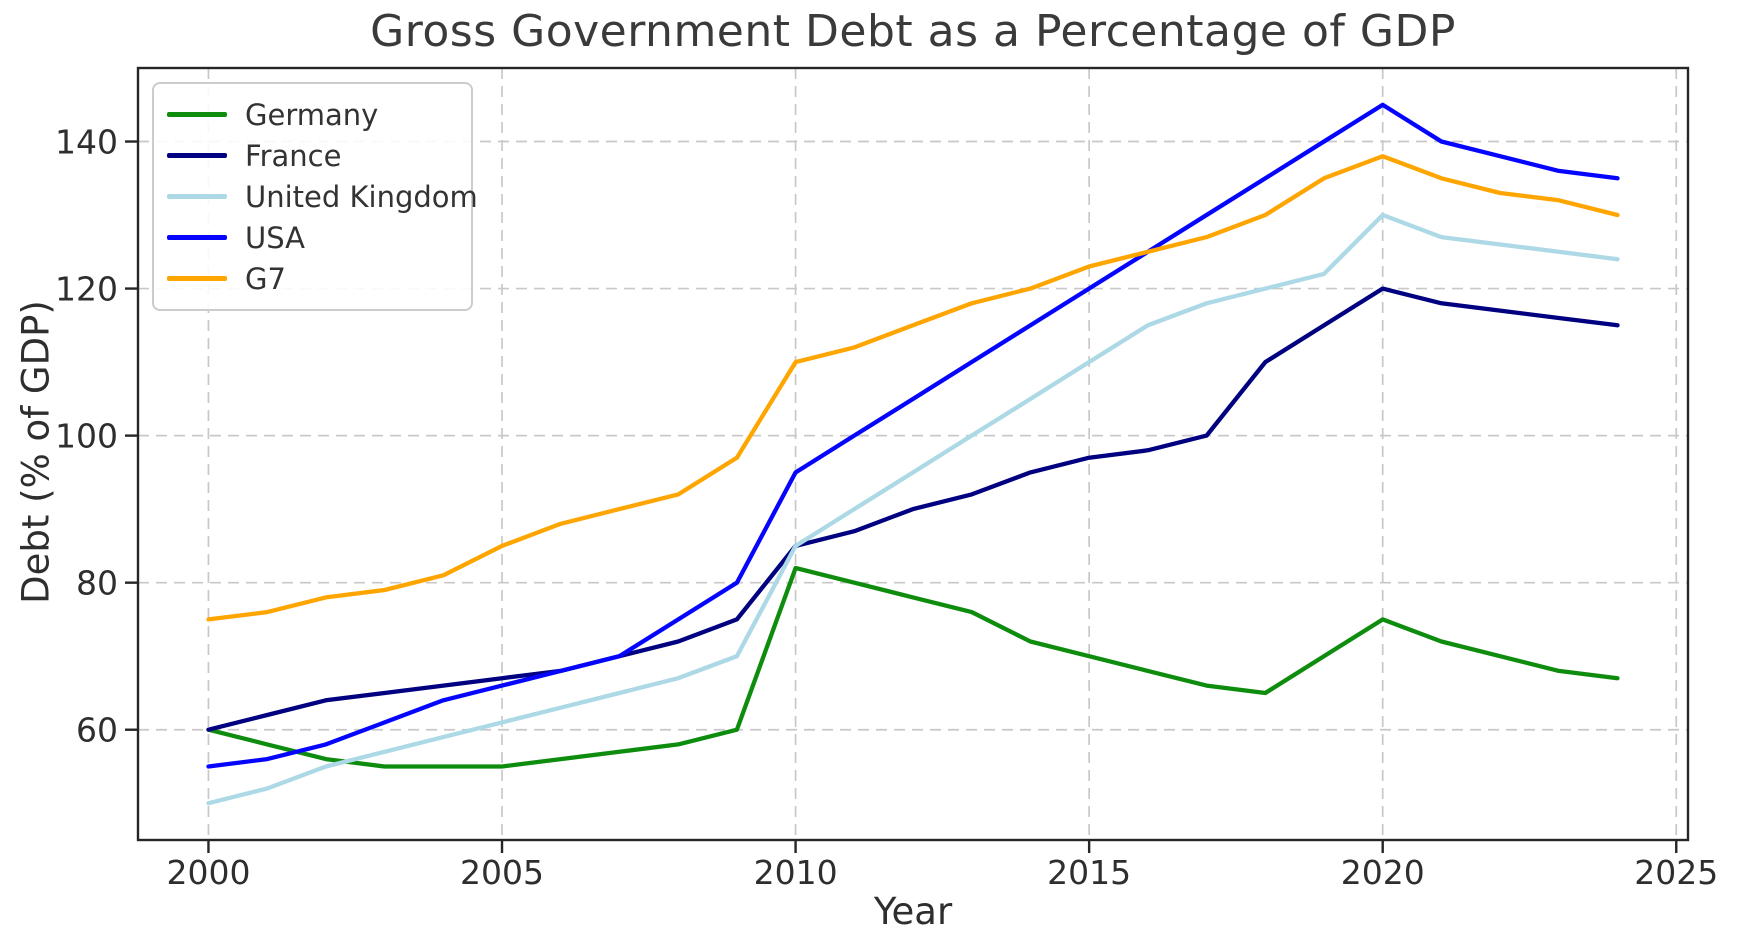  I want to click on legend-label: Germany, so click(312, 114).